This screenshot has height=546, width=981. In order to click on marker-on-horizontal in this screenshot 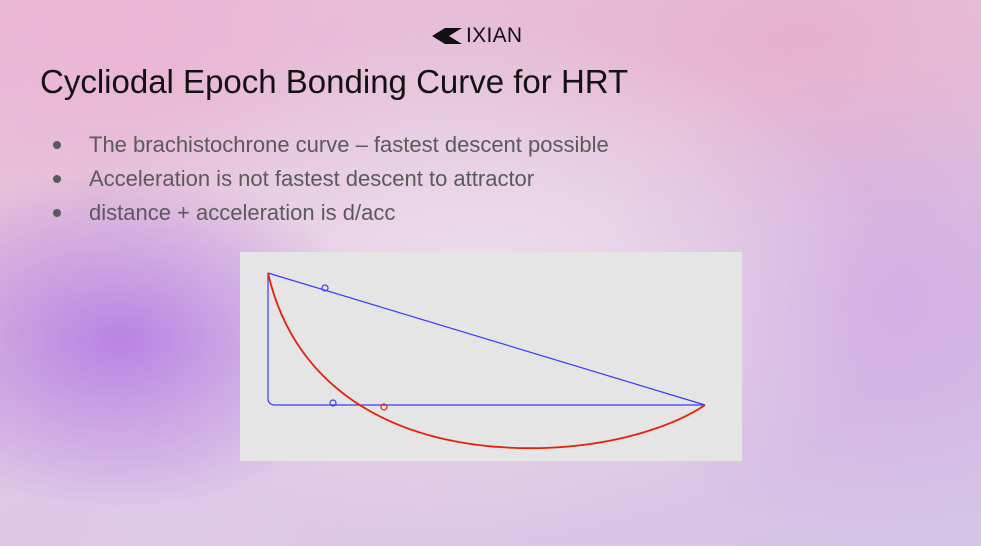, I will do `click(333, 403)`.